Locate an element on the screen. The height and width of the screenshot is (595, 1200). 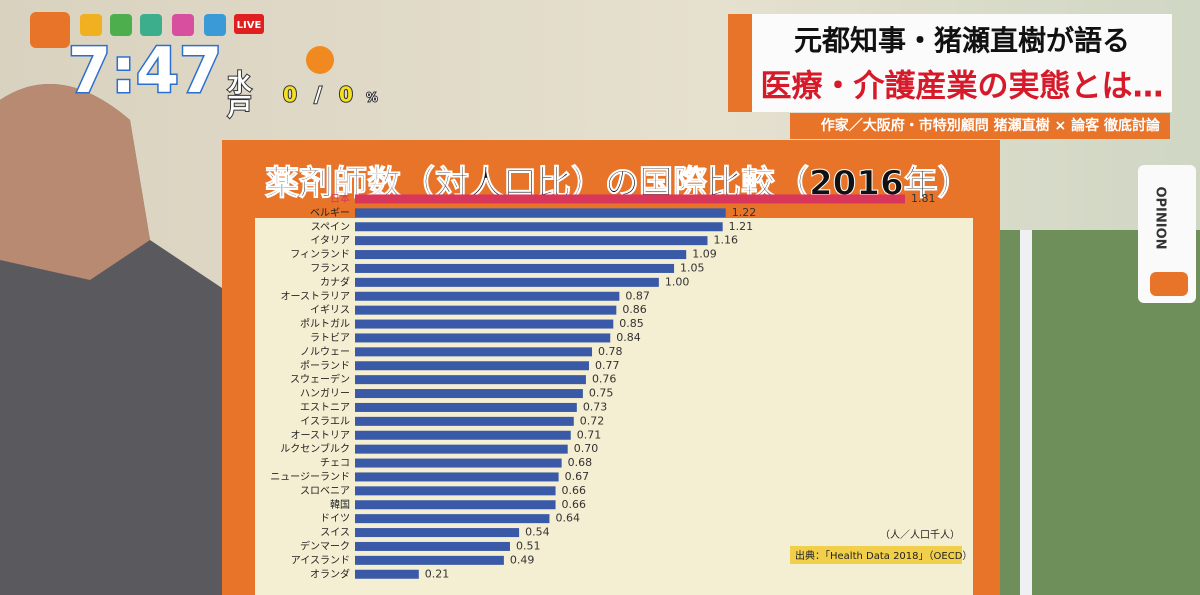
opinion-label: OPINION is located at coordinates (1160, 217).